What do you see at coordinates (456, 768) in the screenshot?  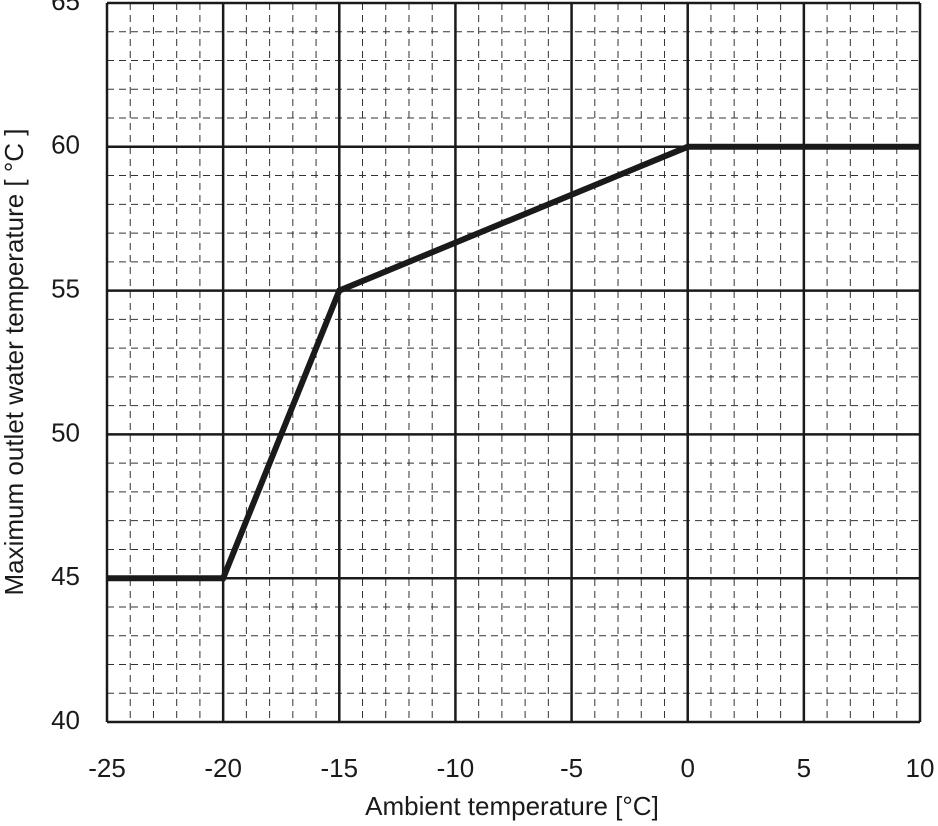 I see `x-tick-label: -10` at bounding box center [456, 768].